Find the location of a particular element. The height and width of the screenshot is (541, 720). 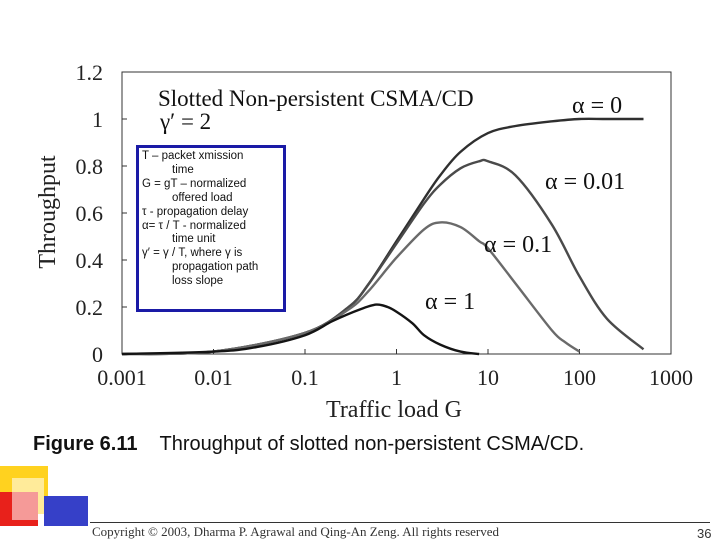

definition-line: G = gT – normalized is located at coordinates (194, 183).